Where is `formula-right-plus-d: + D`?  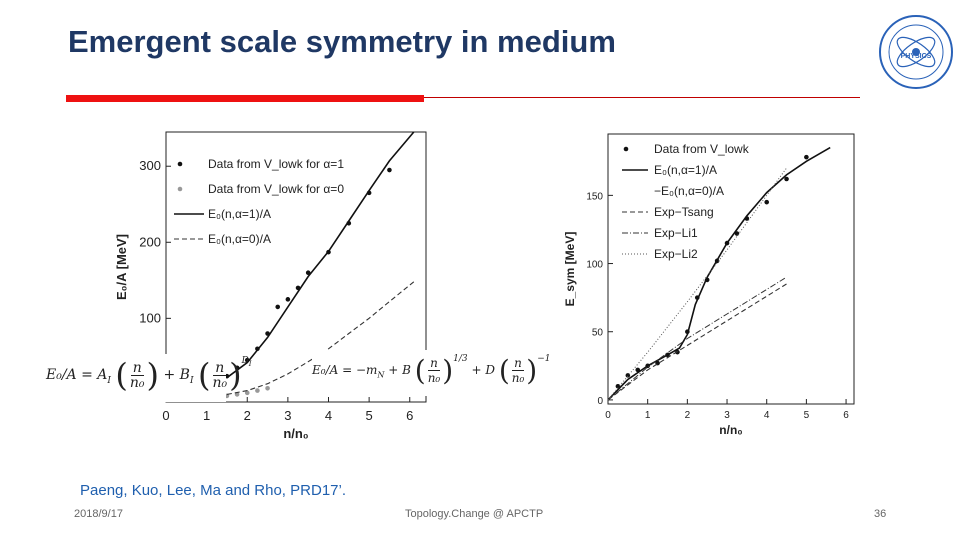
formula-right-plus-d: + D is located at coordinates (483, 370).